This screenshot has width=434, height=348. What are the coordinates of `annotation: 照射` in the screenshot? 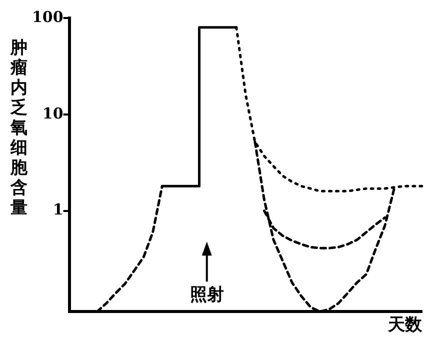 It's located at (207, 295).